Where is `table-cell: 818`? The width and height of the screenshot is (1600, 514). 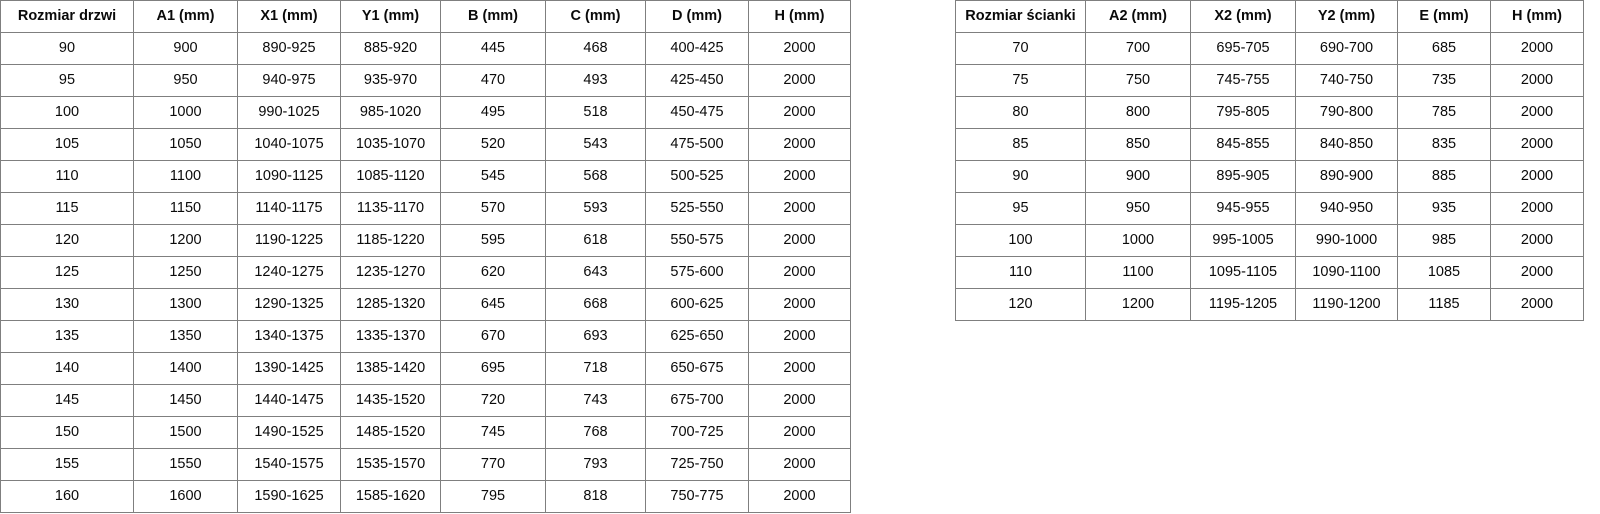 table-cell: 818 is located at coordinates (595, 496).